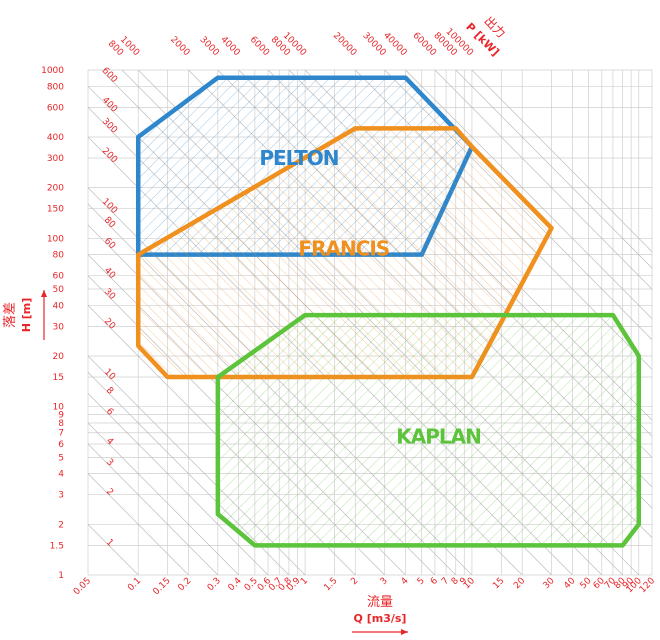 This screenshot has height=640, width=660. I want to click on x-tick-label: 15, so click(498, 583).